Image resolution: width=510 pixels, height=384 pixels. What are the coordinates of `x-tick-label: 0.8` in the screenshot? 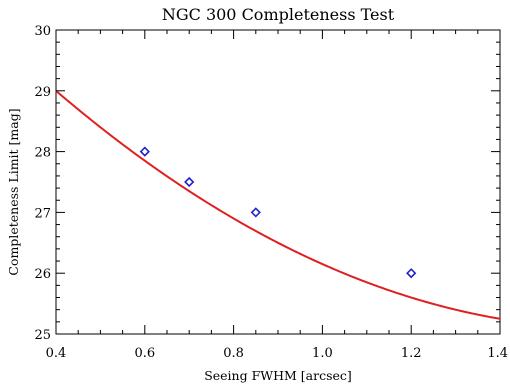 It's located at (233, 353).